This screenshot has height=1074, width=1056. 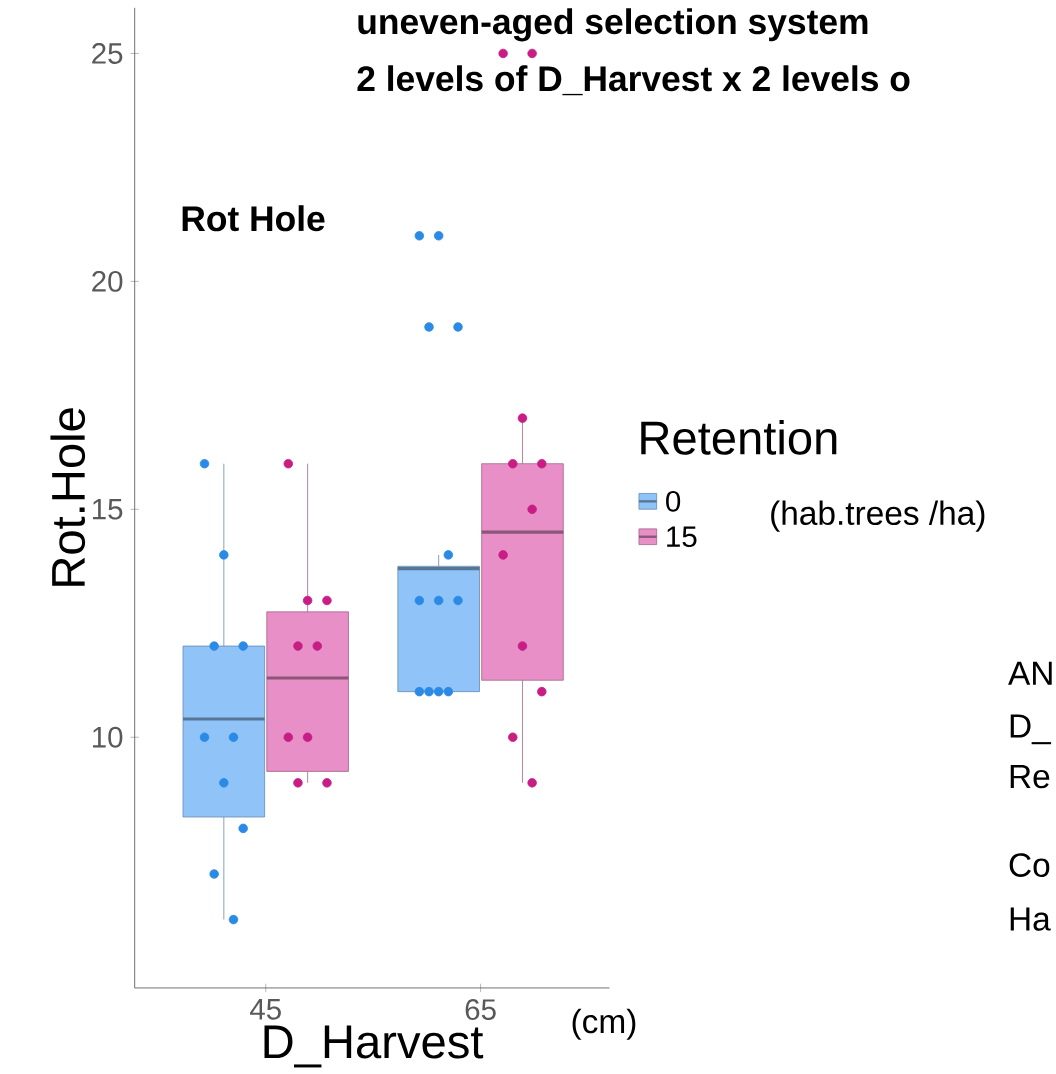 What do you see at coordinates (374, 1046) in the screenshot?
I see `x-axis-title: D_Harvest` at bounding box center [374, 1046].